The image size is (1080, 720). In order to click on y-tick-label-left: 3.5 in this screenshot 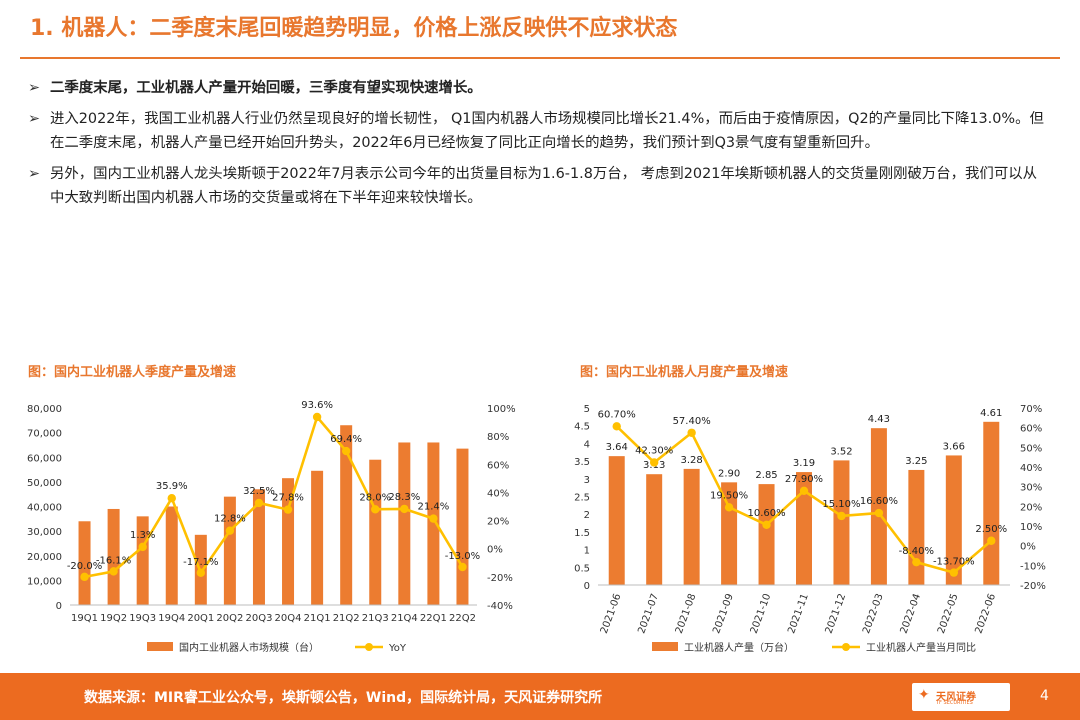, I will do `click(582, 462)`.